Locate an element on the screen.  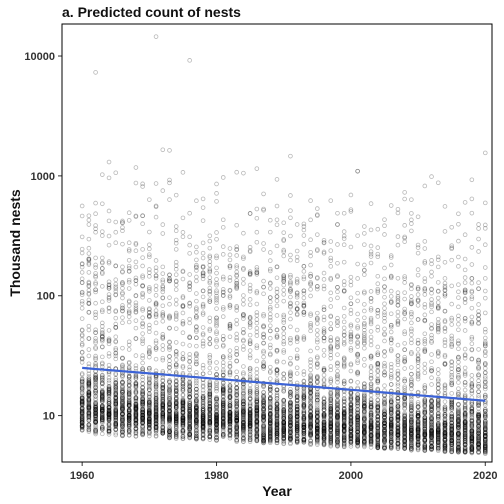
y-tick-label-10: 10 is located at coordinates (49, 417).